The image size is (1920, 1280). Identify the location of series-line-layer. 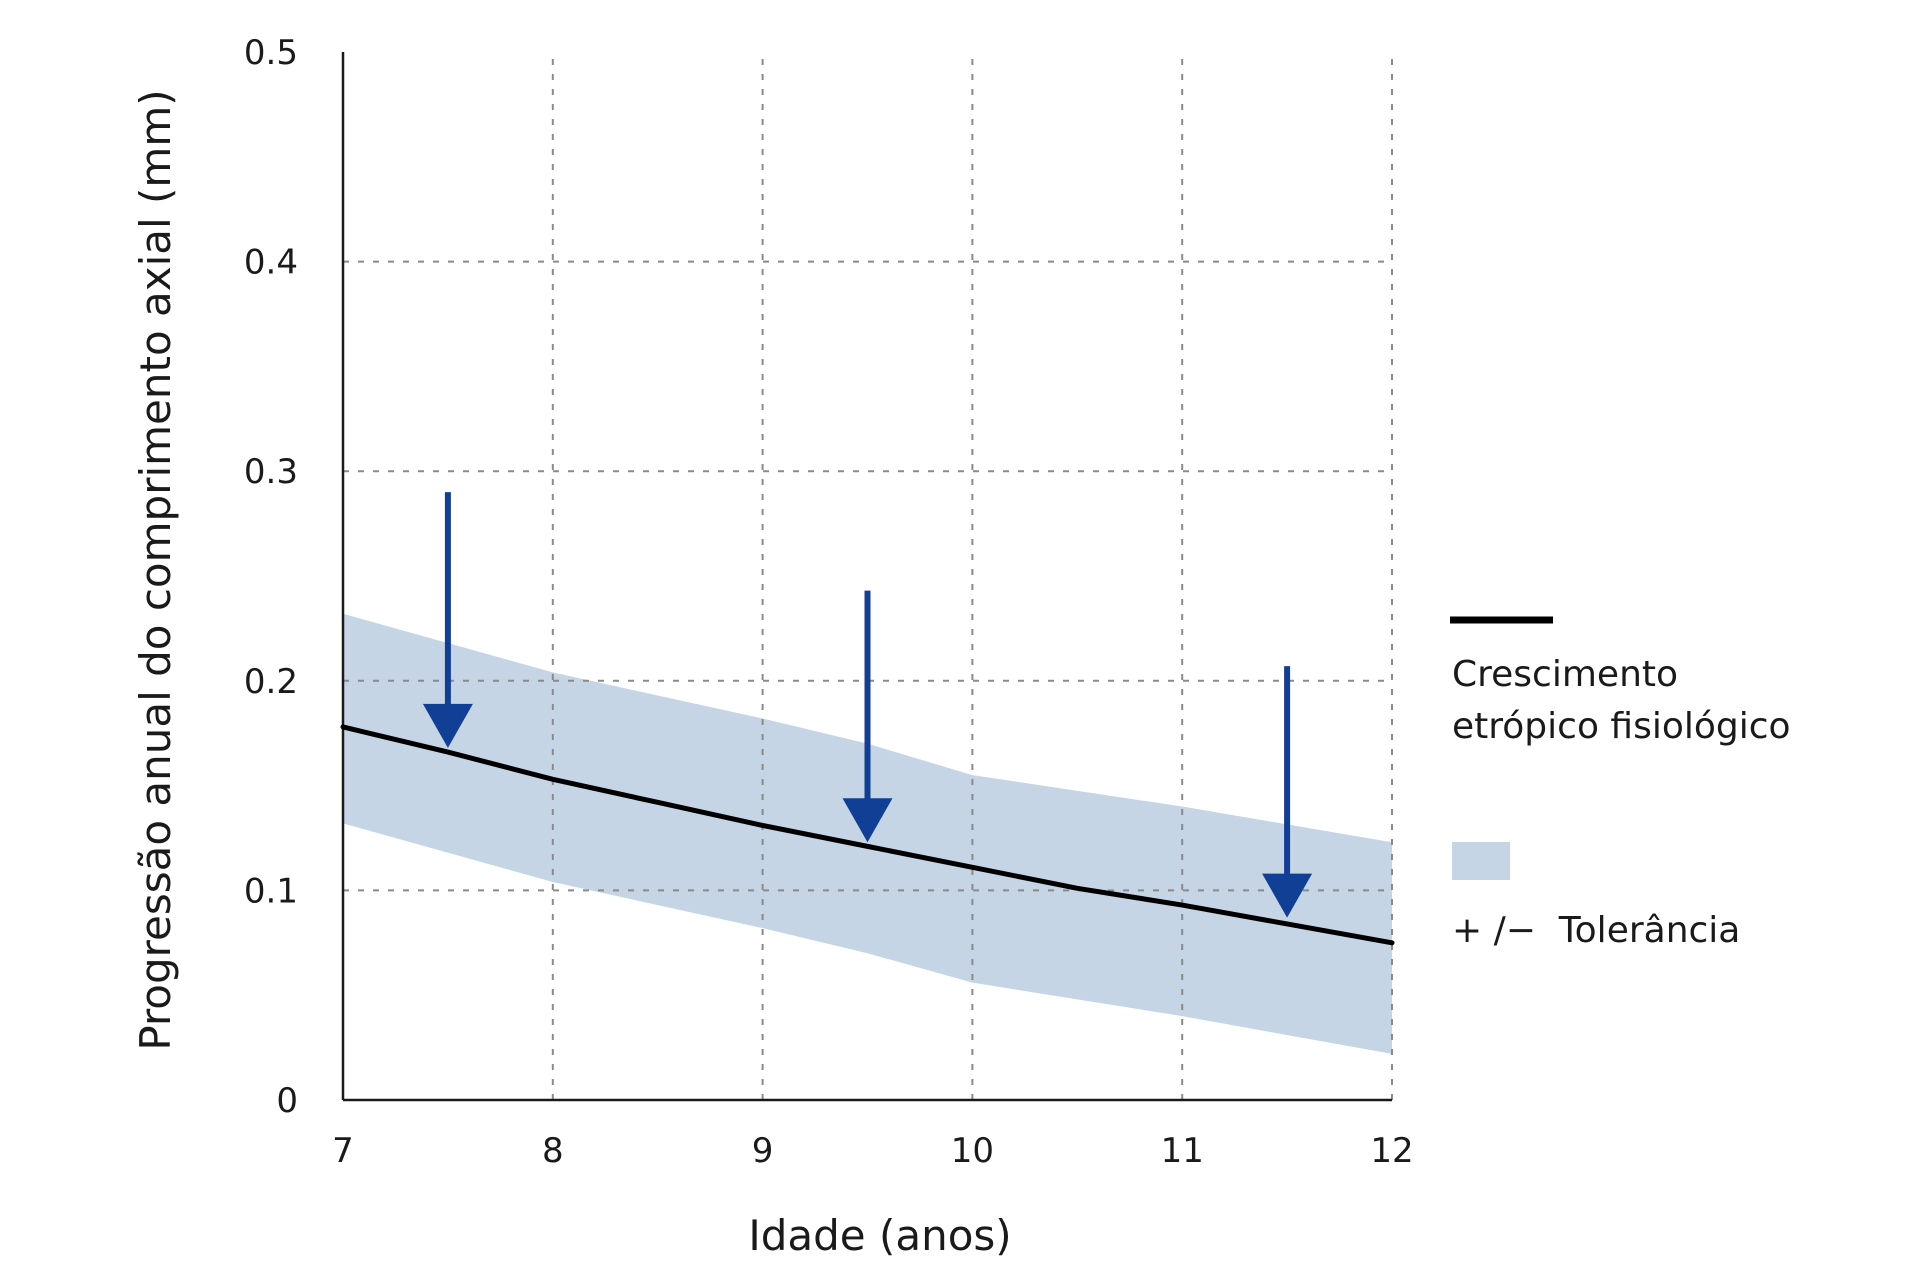
(867, 835).